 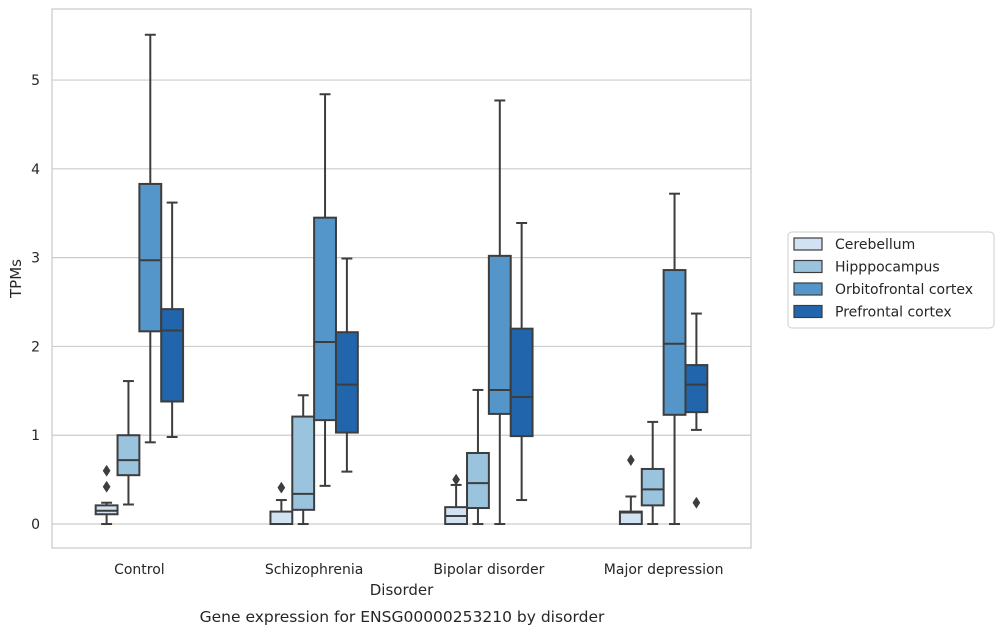 What do you see at coordinates (35, 259) in the screenshot?
I see `y-tick-label: 3` at bounding box center [35, 259].